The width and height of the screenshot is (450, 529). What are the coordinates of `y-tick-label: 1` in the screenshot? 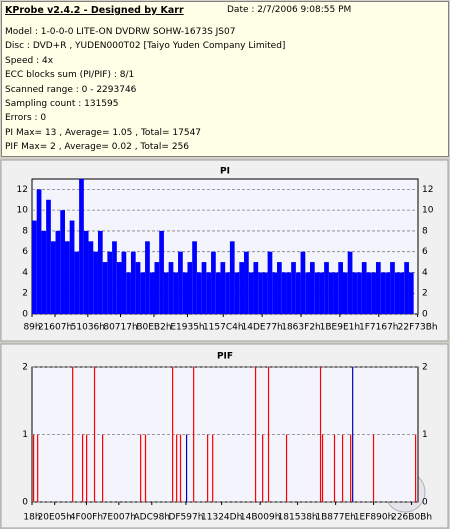 It's located at (25, 435).